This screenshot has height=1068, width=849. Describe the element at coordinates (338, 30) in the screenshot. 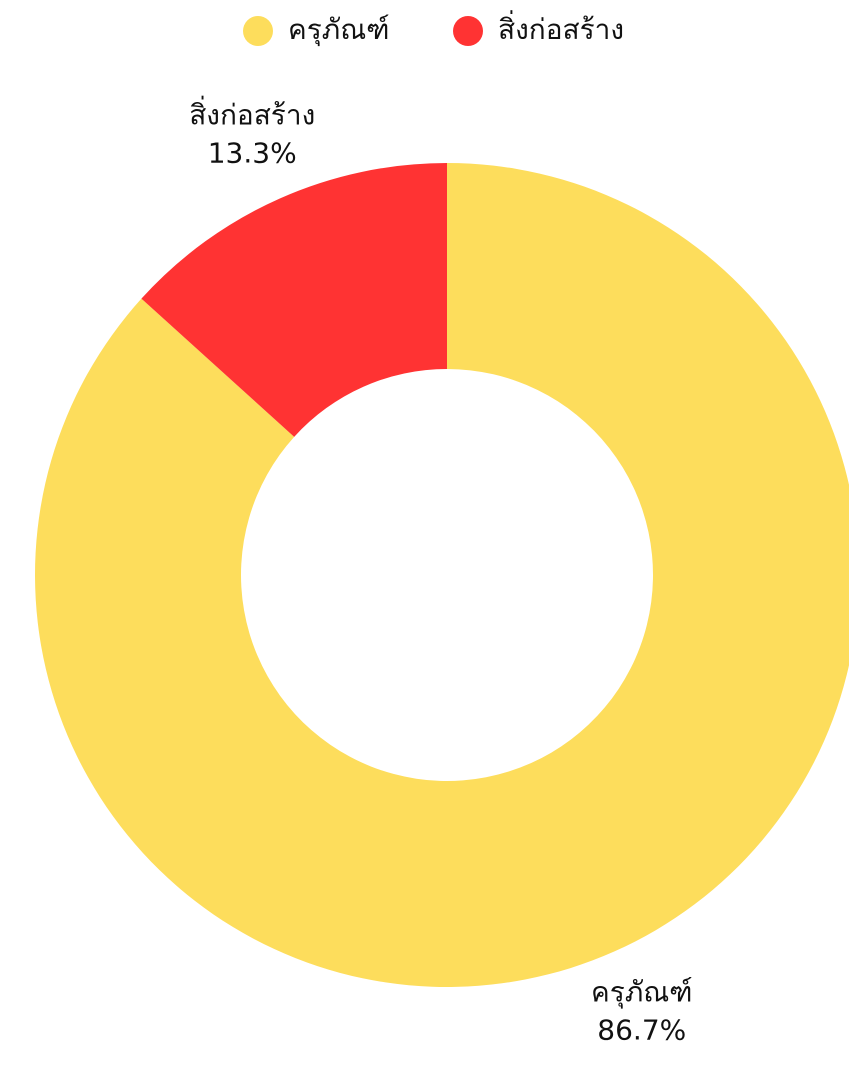

I see `legend-label: ครุภัณฑ์` at that location.